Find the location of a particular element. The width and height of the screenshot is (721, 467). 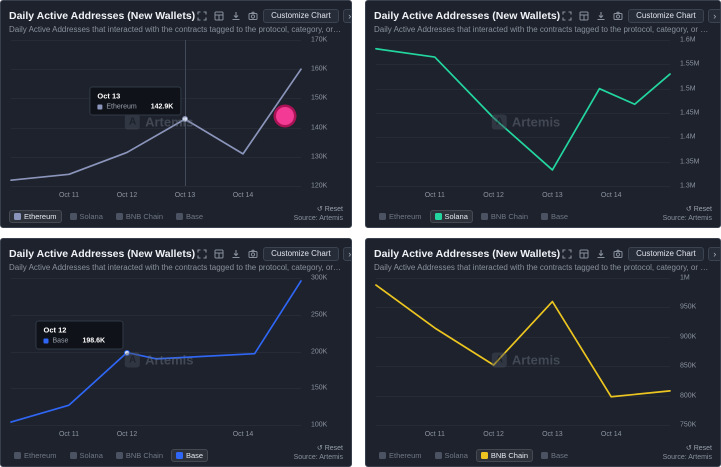

chart-tooltip: Oct 12 Base 198.6K is located at coordinates (79, 335).